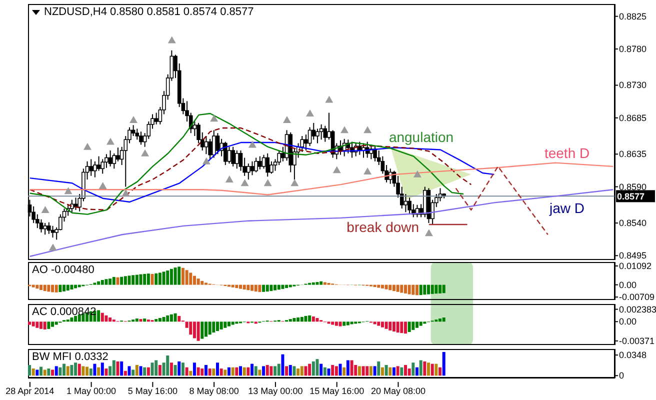  I want to click on y-tick-label: 0.8590, so click(633, 187).